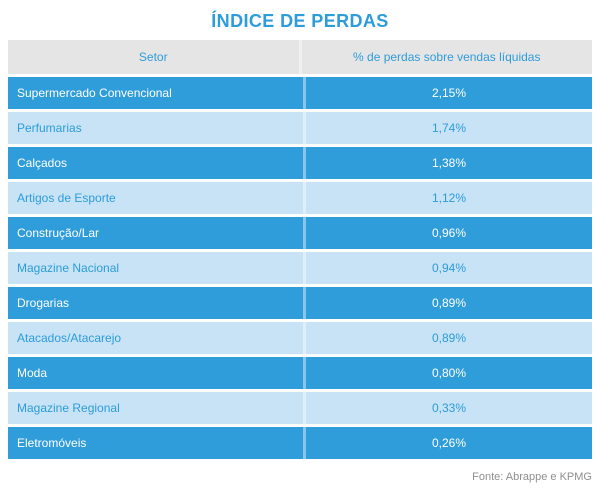  Describe the element at coordinates (52, 443) in the screenshot. I see `sector-cell: Eletromóveis` at that location.